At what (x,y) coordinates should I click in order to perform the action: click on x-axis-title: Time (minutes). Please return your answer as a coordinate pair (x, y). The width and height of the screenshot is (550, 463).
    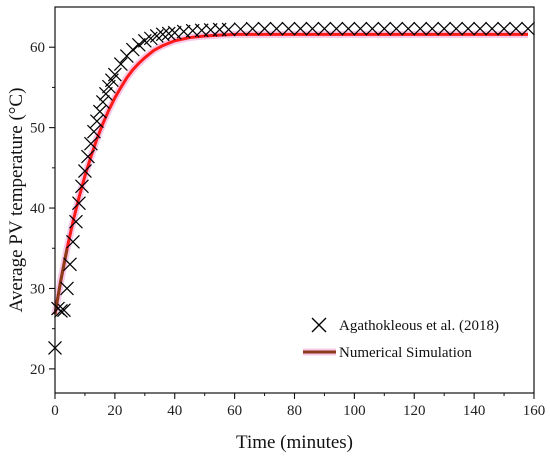
    Looking at the image, I should click on (294, 442).